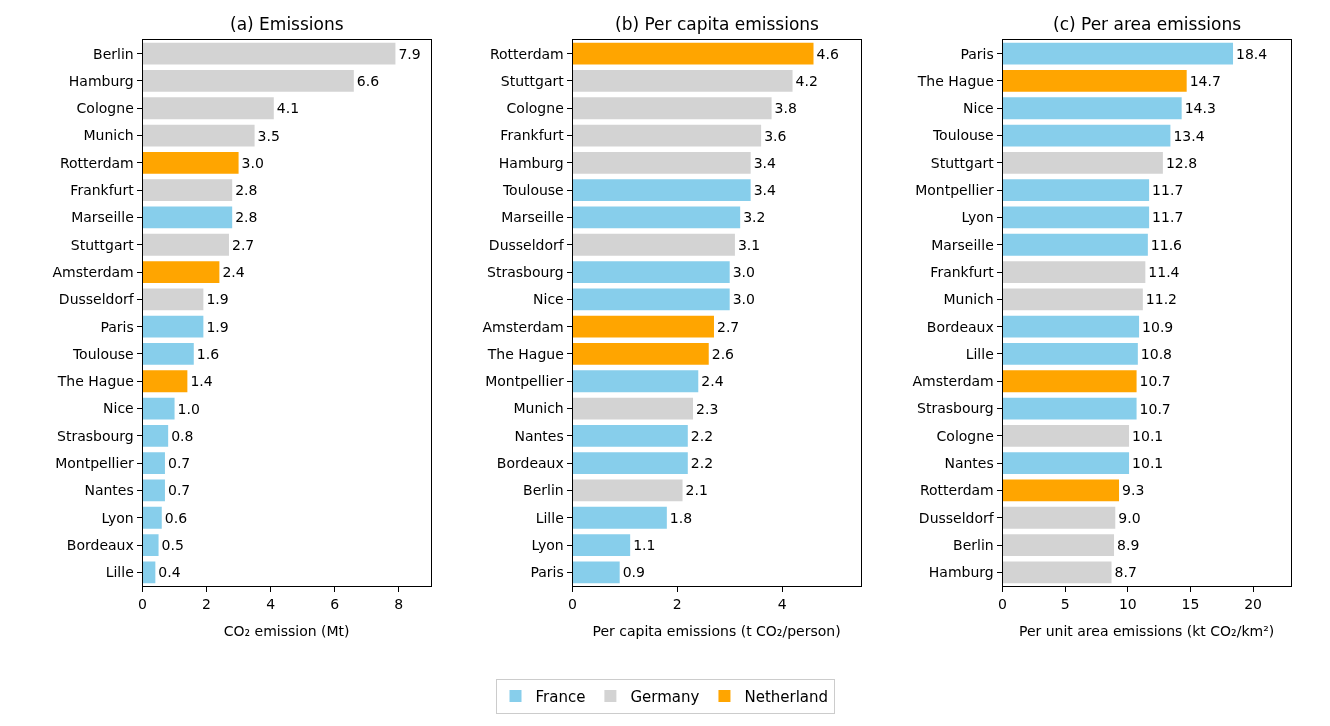  I want to click on data-label: 4.2, so click(806, 80).